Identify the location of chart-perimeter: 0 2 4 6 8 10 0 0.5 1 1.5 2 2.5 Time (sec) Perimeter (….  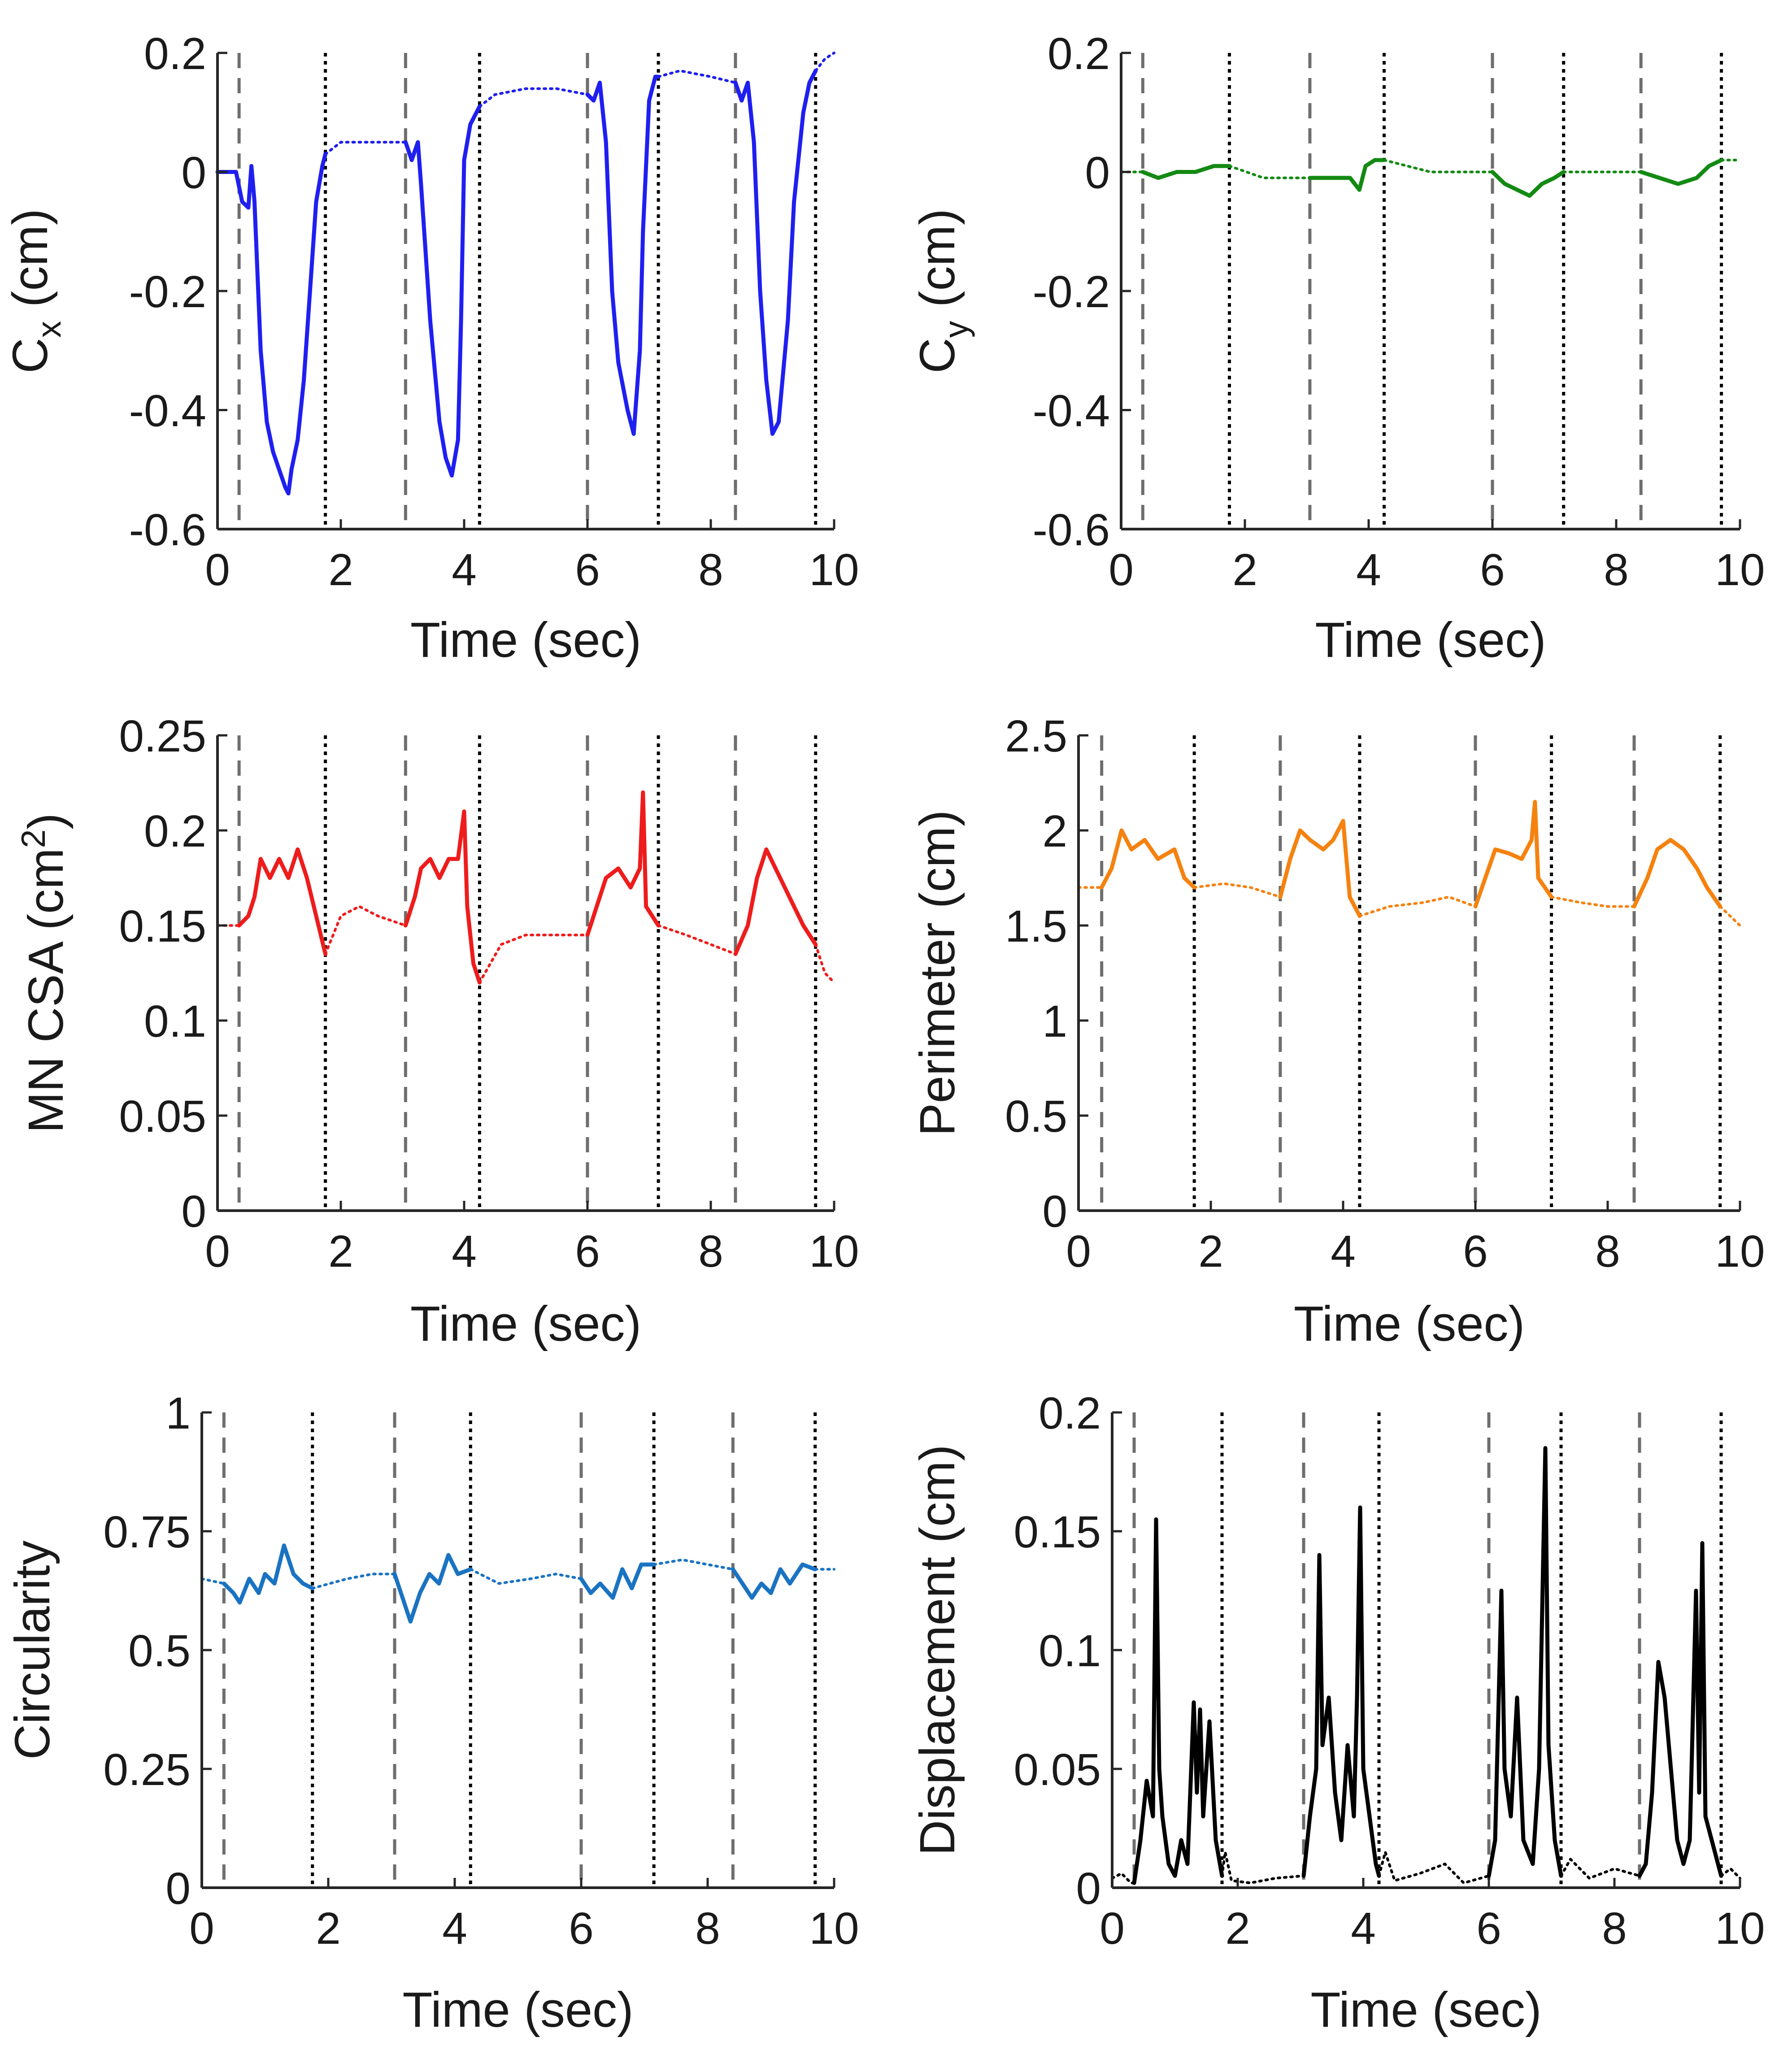
(1337, 1031).